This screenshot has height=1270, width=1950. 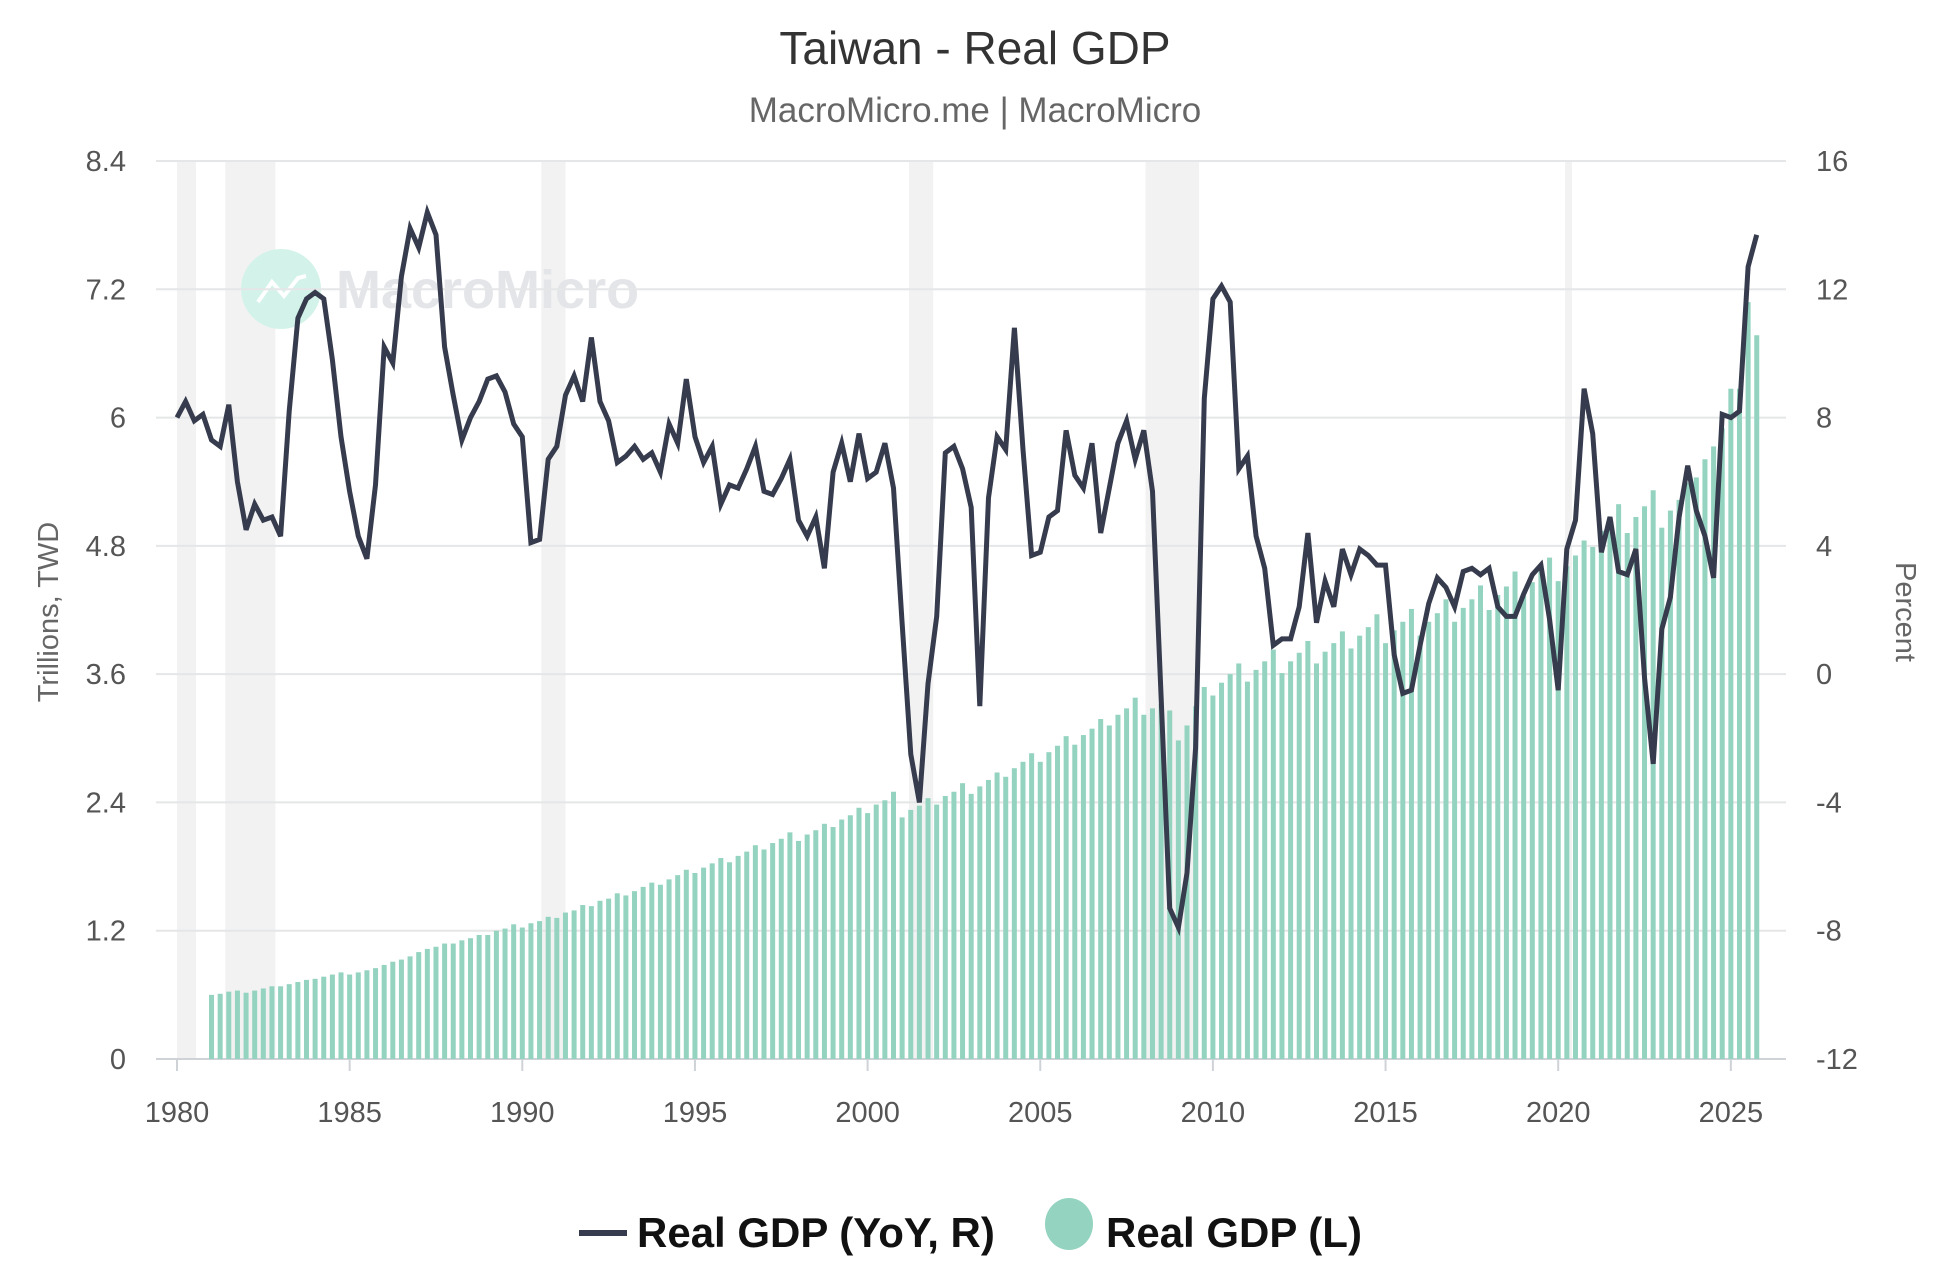 What do you see at coordinates (1069, 1224) in the screenshot?
I see `legend-circle-icon` at bounding box center [1069, 1224].